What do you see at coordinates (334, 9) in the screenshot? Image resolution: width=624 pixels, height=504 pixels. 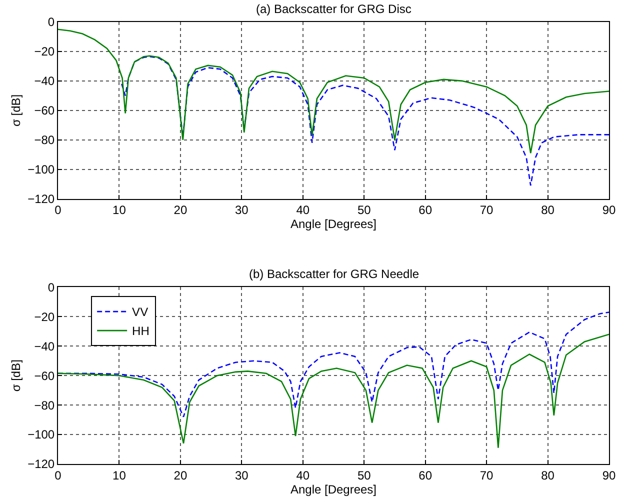 I see `chart-title: (a) Backscatter for GRG Disc` at bounding box center [334, 9].